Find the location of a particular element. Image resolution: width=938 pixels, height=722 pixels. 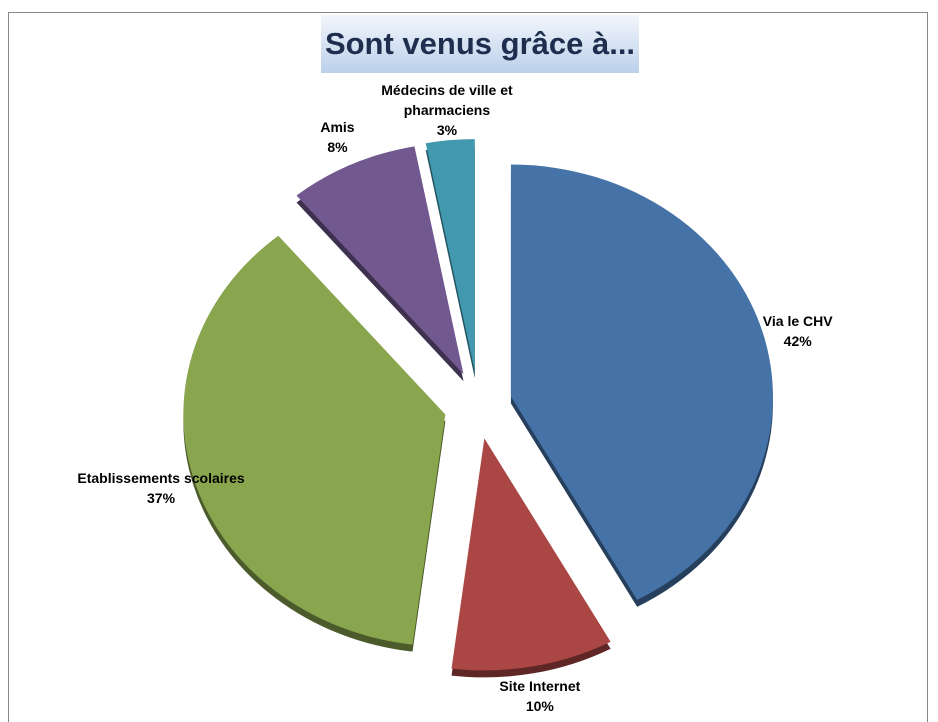

slice-label: Etablissements scolaires 37% is located at coordinates (161, 488).